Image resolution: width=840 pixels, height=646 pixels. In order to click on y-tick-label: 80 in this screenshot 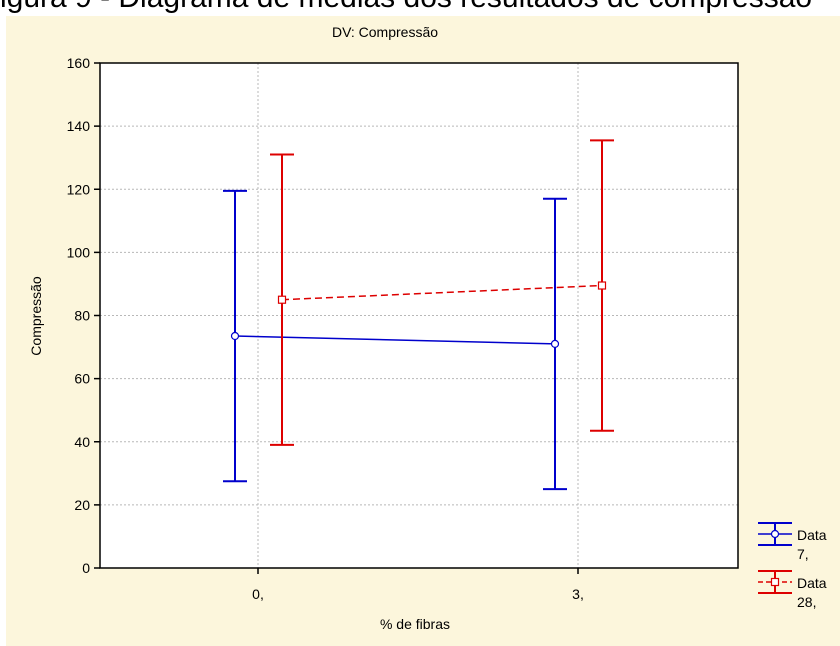, I will do `click(82, 316)`.